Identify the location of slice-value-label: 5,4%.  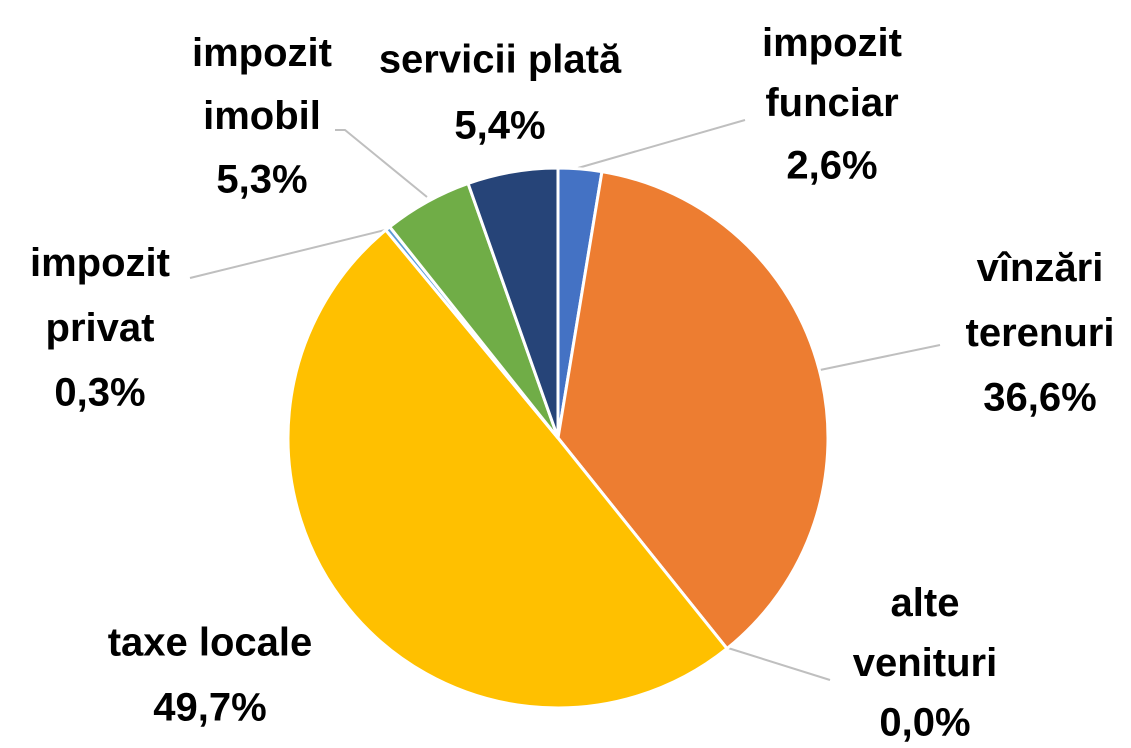
(499, 126).